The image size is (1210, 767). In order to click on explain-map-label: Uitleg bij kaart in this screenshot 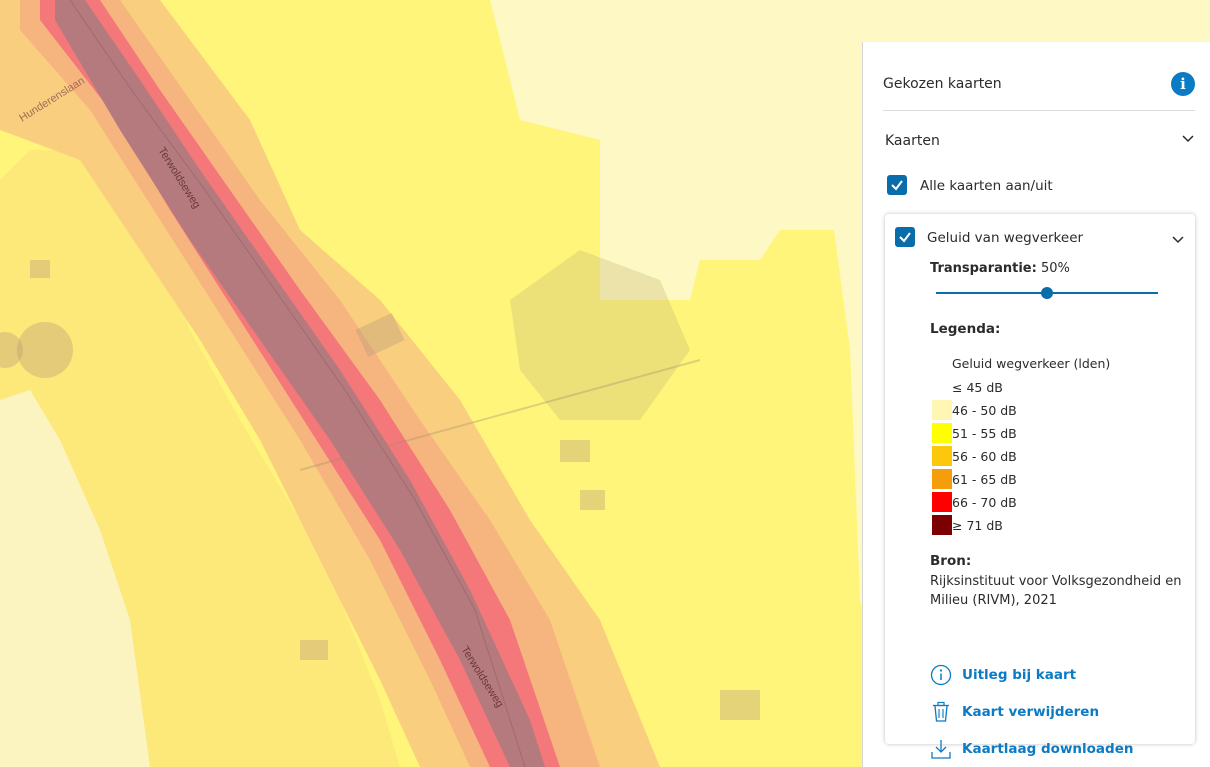, I will do `click(1019, 675)`.